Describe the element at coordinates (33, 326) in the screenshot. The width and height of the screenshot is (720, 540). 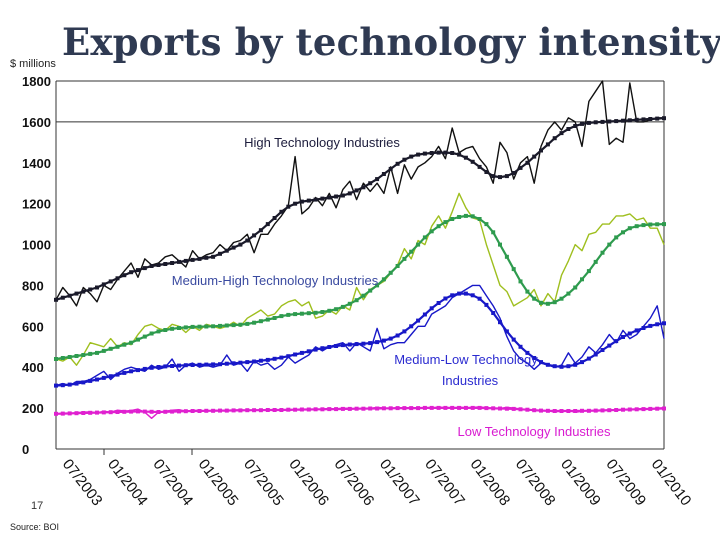
I see `y-tick-label: 600` at that location.